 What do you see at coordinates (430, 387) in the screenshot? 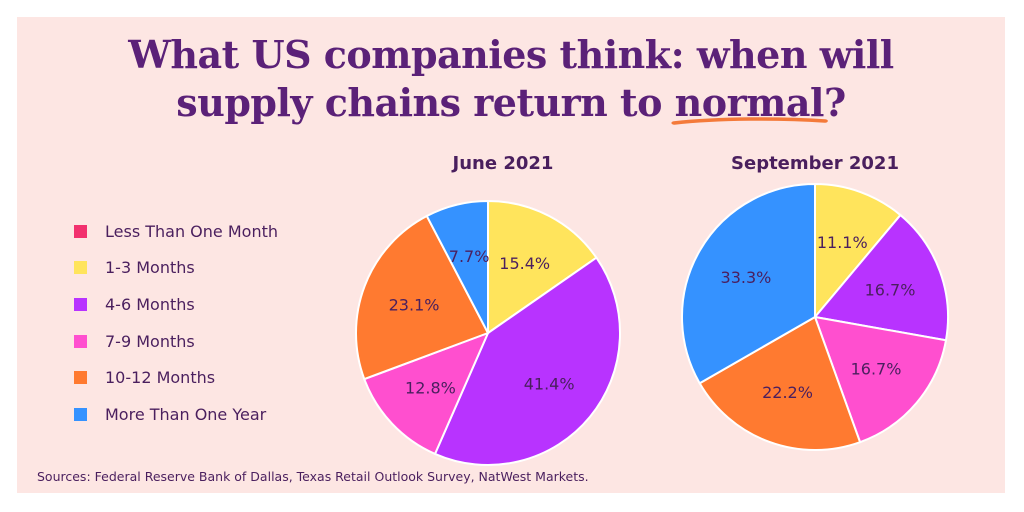
I see `pie-slice-label: 12.8%` at bounding box center [430, 387].